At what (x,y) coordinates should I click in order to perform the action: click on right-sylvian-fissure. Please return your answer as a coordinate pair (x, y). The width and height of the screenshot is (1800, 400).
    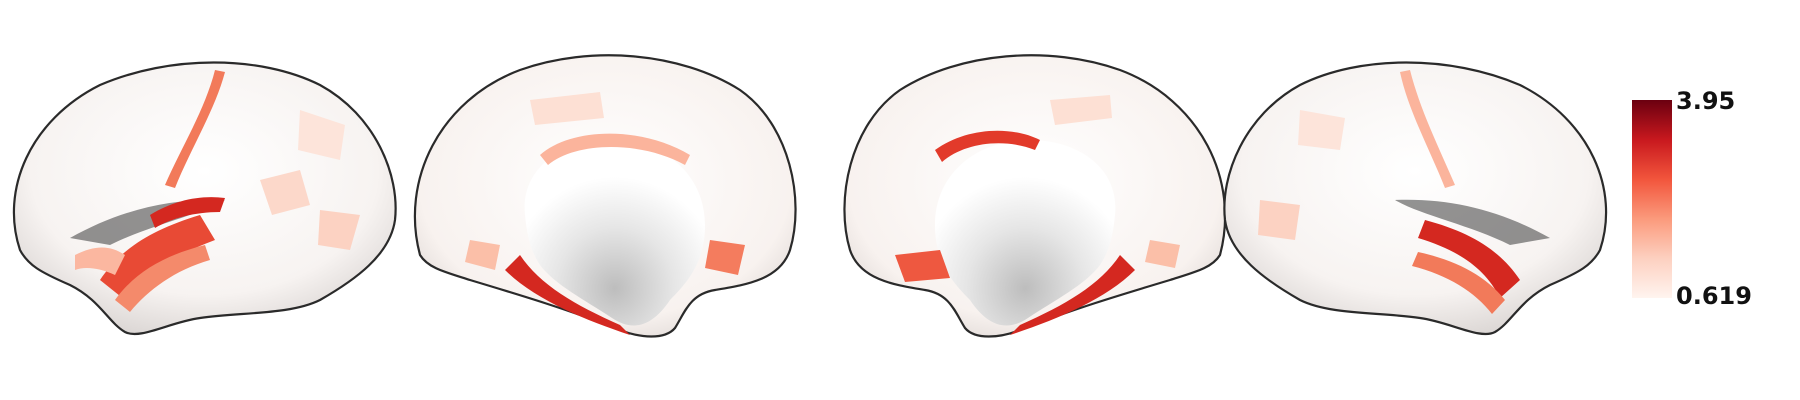
    Looking at the image, I should click on (1472, 222).